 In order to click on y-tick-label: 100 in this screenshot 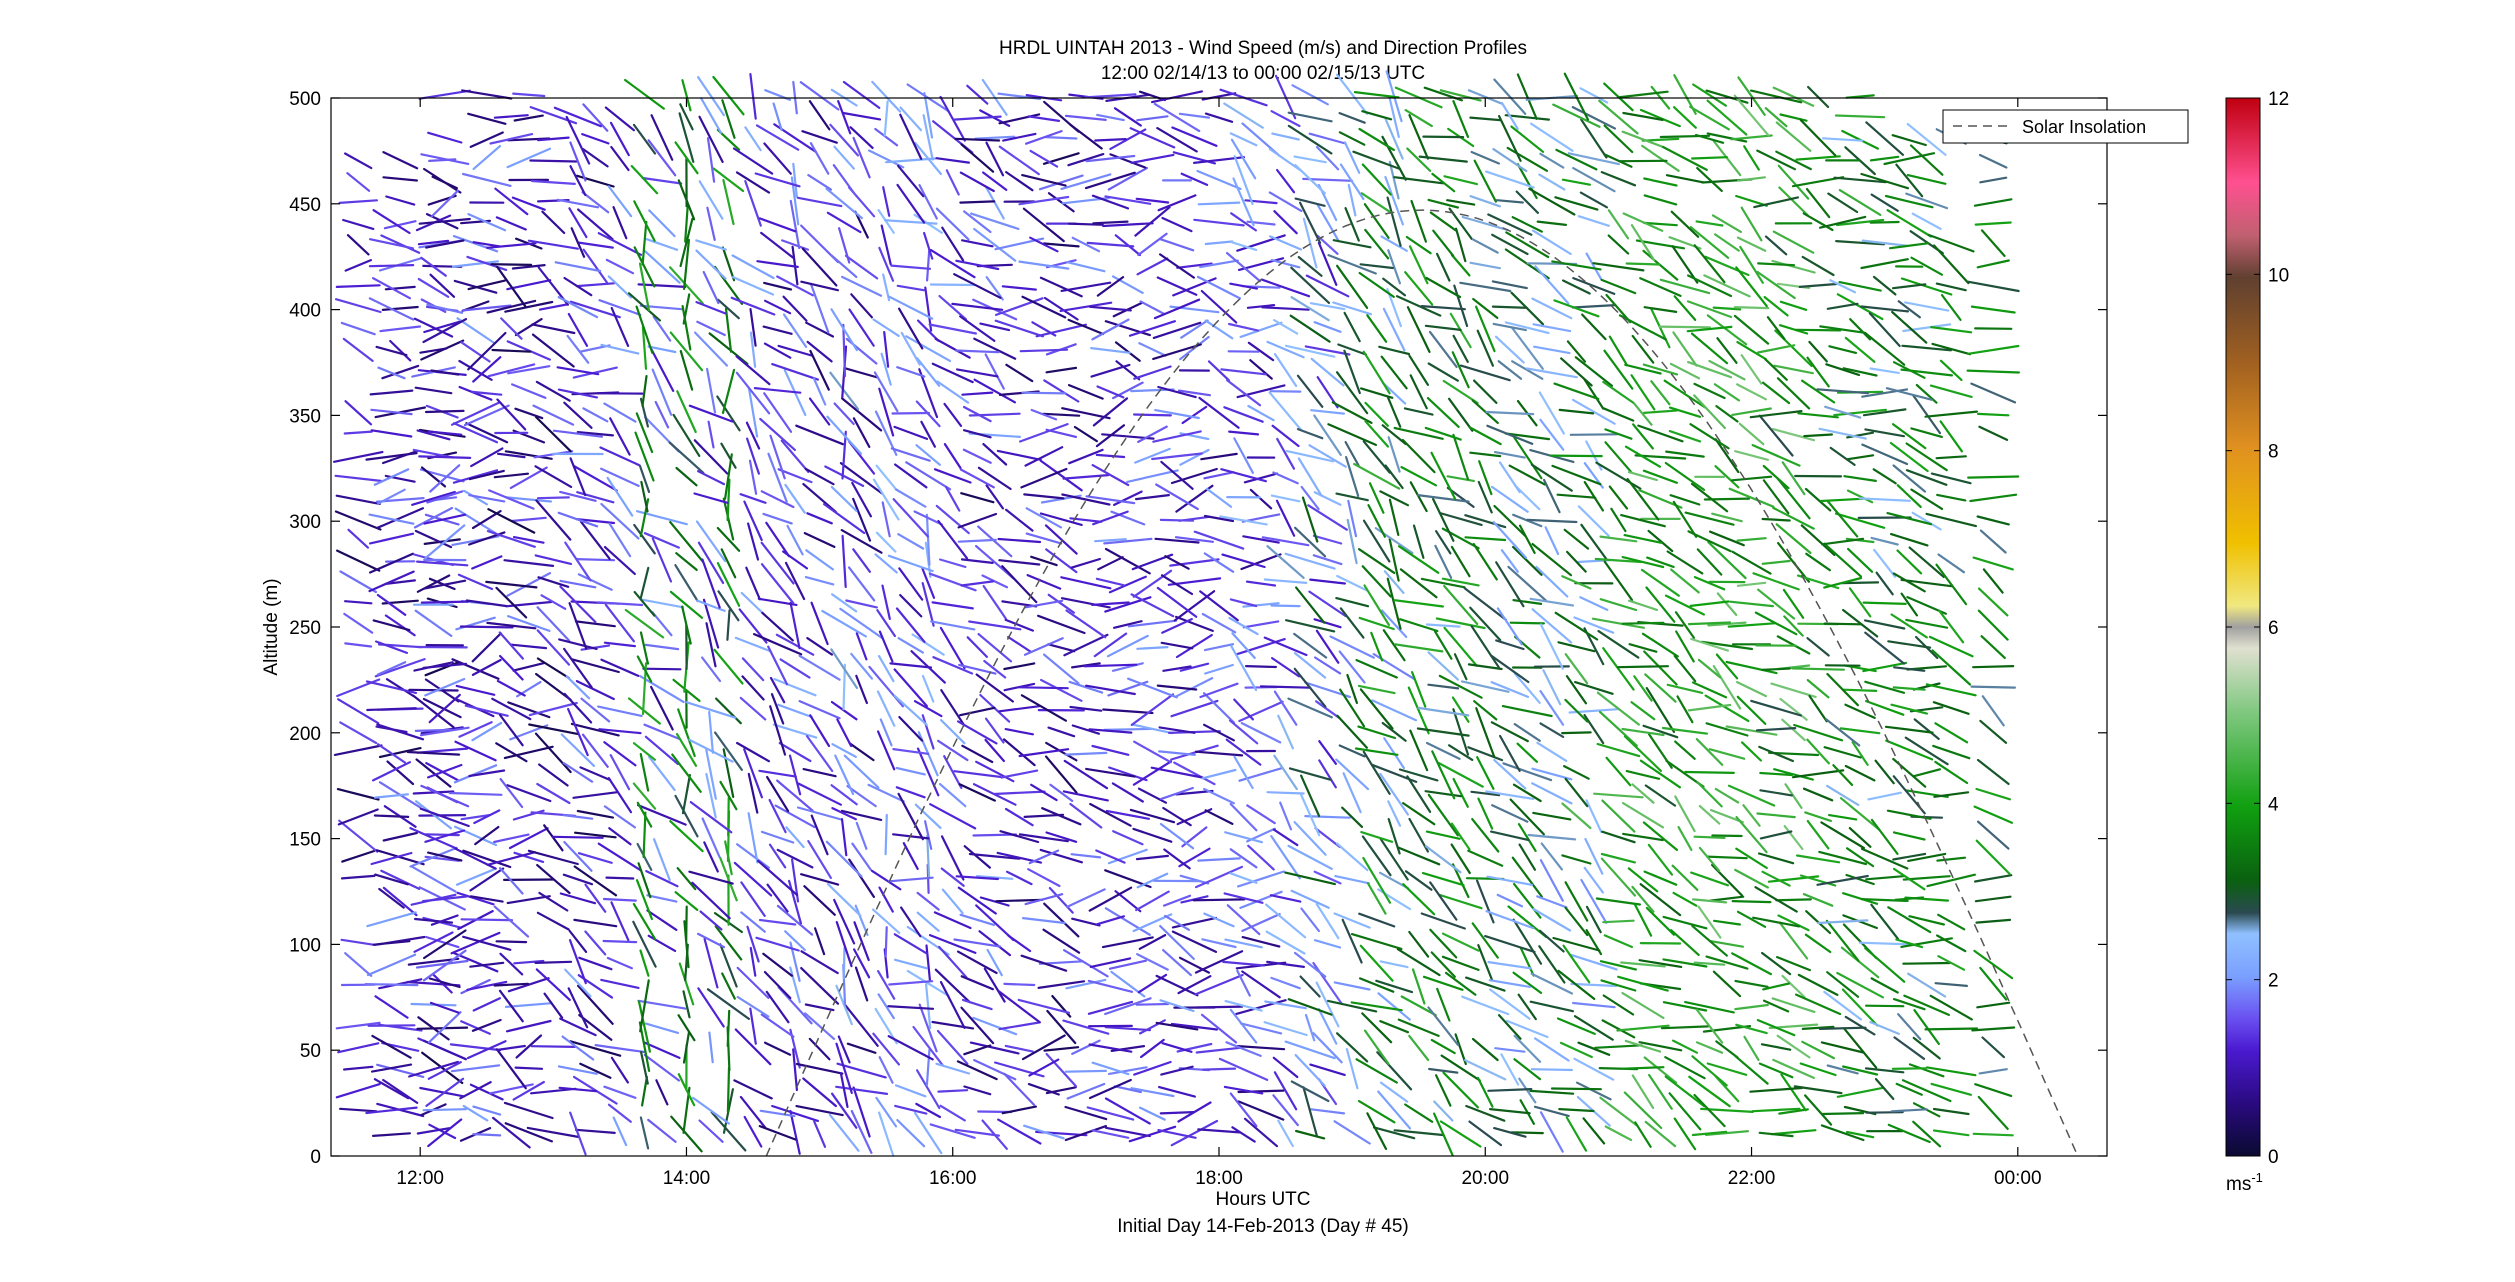, I will do `click(305, 945)`.